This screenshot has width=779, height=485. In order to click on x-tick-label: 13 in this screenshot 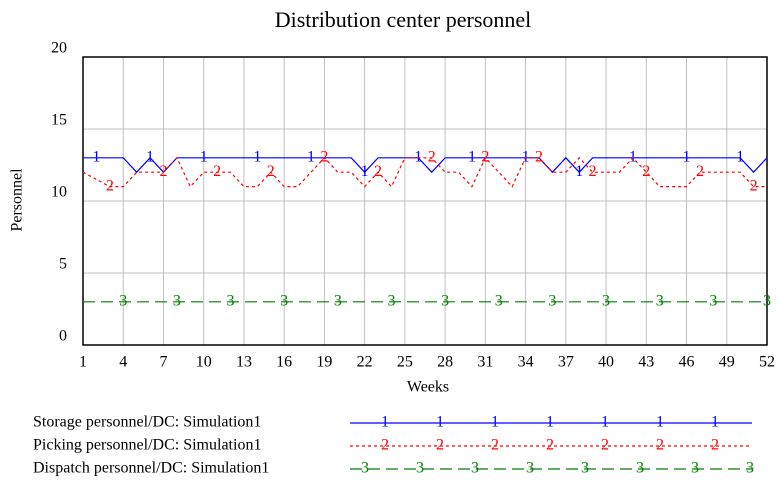, I will do `click(244, 362)`.